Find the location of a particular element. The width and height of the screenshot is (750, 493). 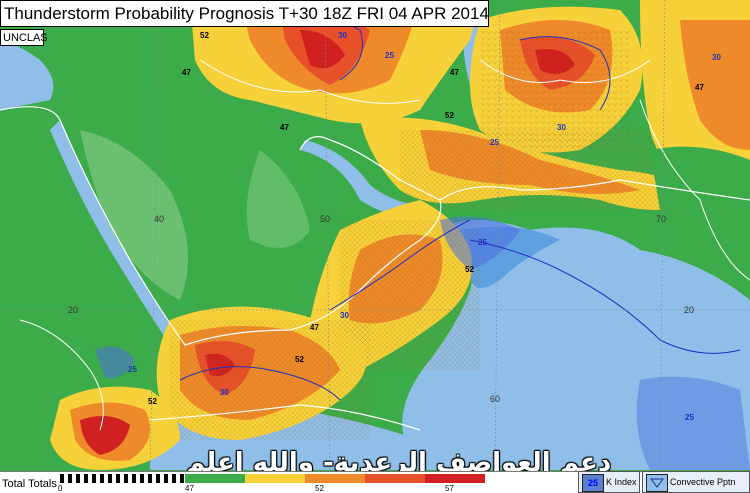

scale-tick: 47 is located at coordinates (189, 488).